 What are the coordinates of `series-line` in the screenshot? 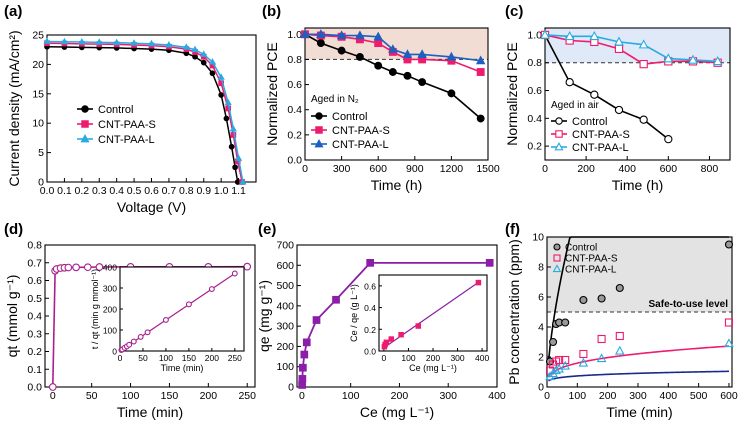 It's located at (393, 76).